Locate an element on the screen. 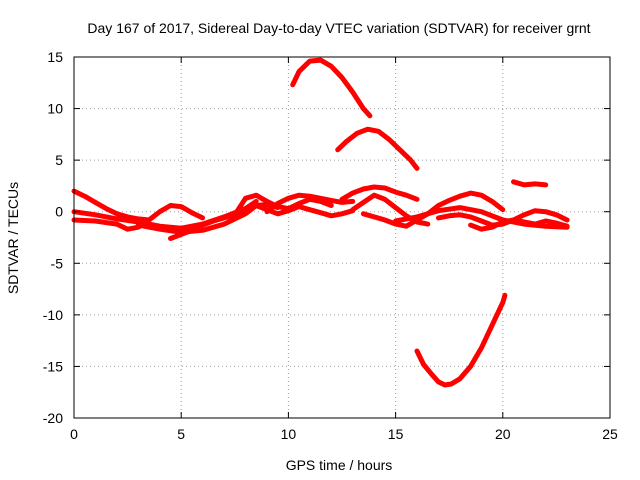 The height and width of the screenshot is (480, 640). x-tick-label: 20 is located at coordinates (503, 434).